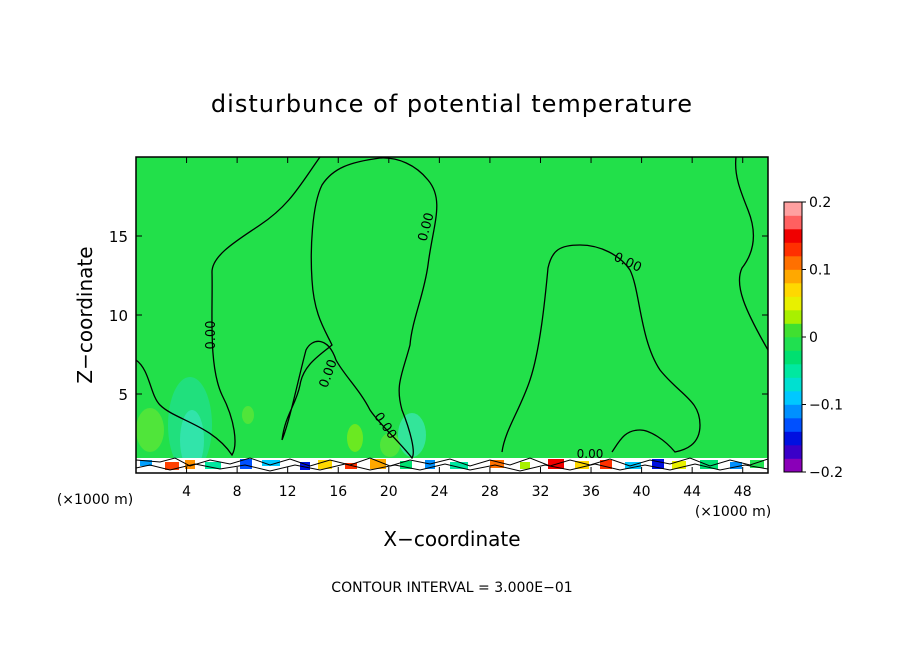  What do you see at coordinates (591, 492) in the screenshot?
I see `x-tick-label: 36` at bounding box center [591, 492].